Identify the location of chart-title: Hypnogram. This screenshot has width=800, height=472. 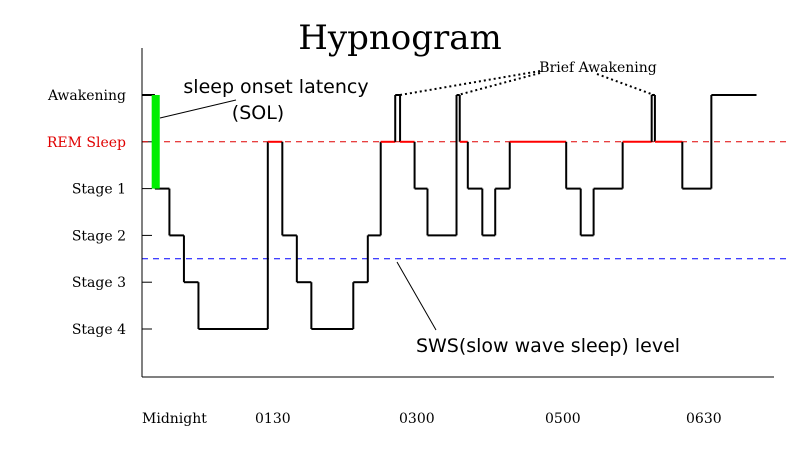
(400, 38).